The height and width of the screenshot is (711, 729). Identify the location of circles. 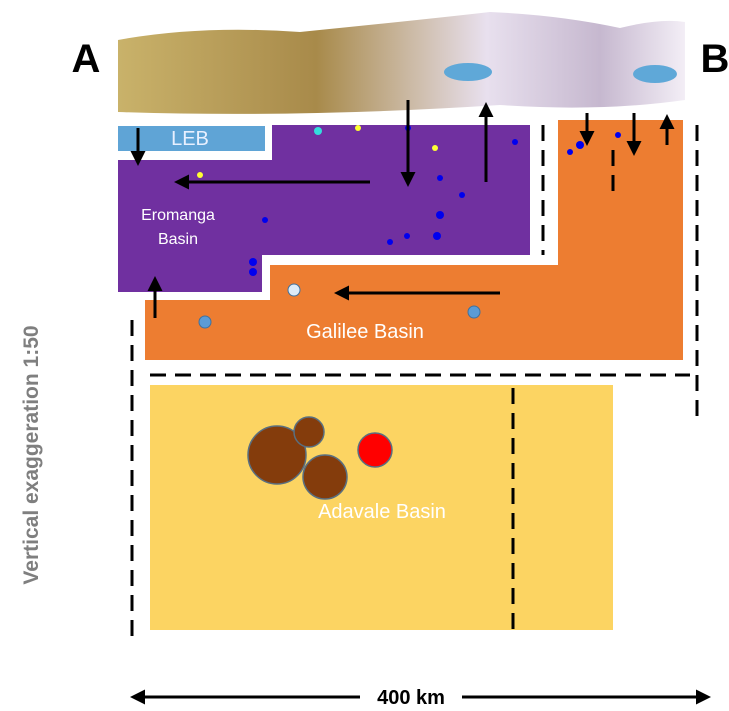
(297, 458).